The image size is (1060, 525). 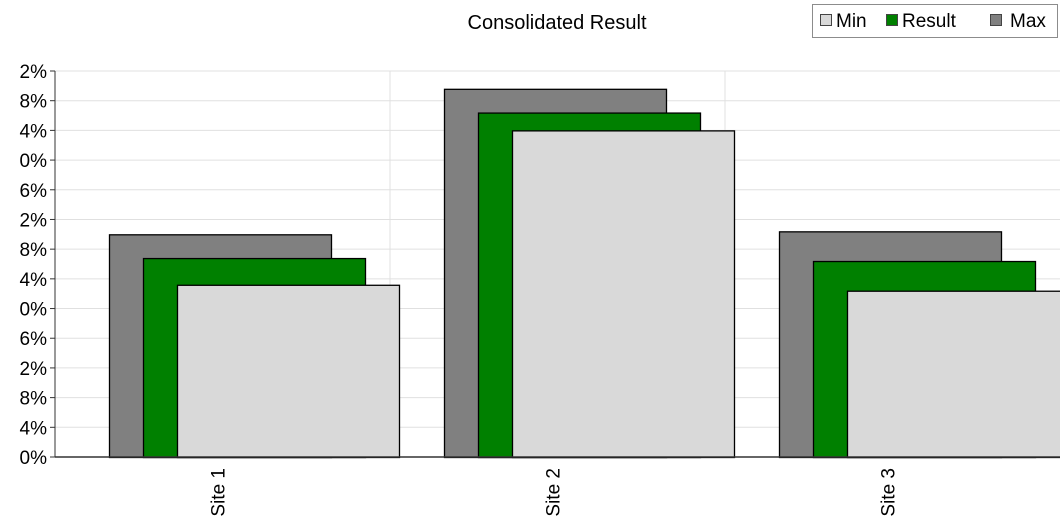 What do you see at coordinates (851, 21) in the screenshot?
I see `legend-label-min: Min` at bounding box center [851, 21].